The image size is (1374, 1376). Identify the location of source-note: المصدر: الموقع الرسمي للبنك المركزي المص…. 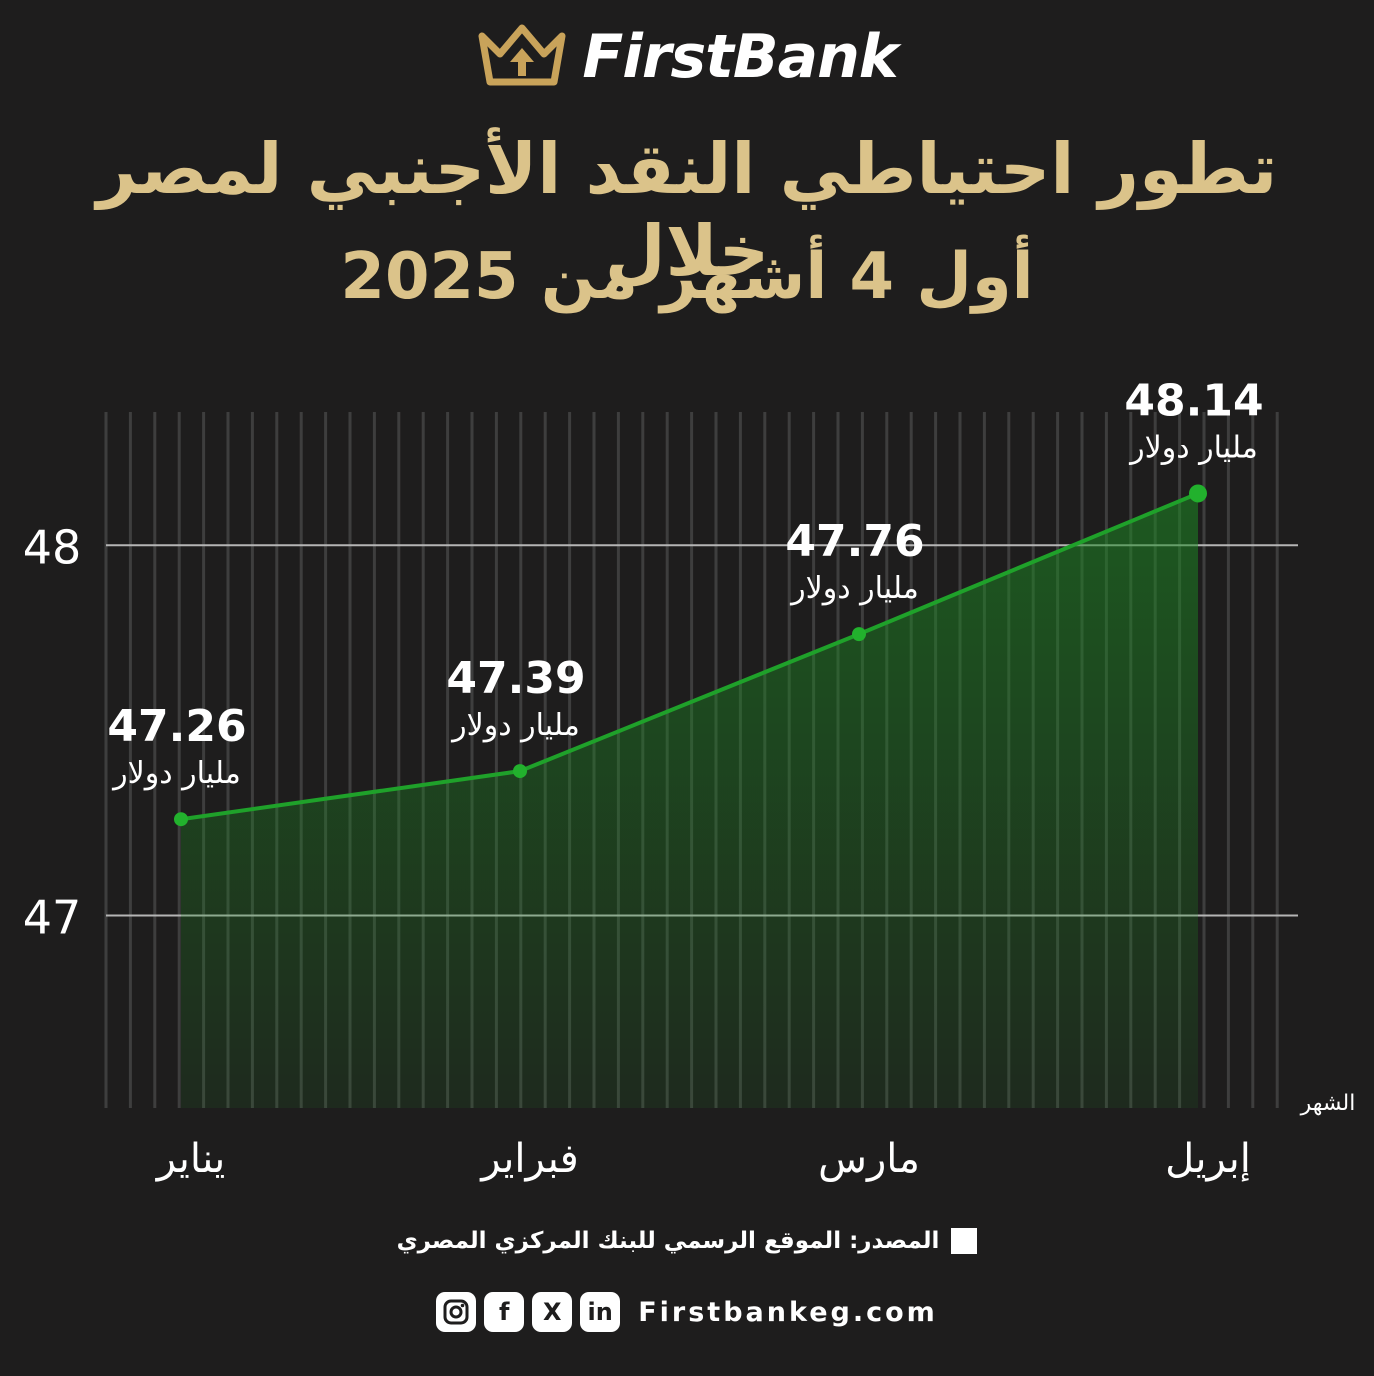
(687, 1241).